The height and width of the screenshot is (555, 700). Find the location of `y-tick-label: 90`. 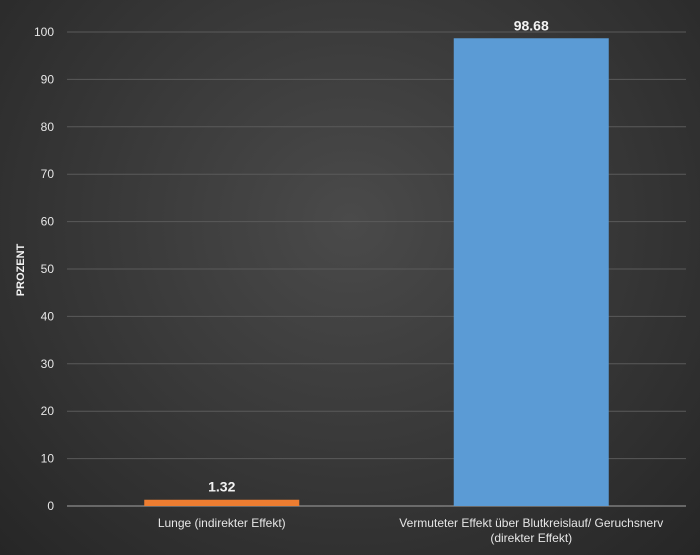

y-tick-label: 90 is located at coordinates (48, 79).